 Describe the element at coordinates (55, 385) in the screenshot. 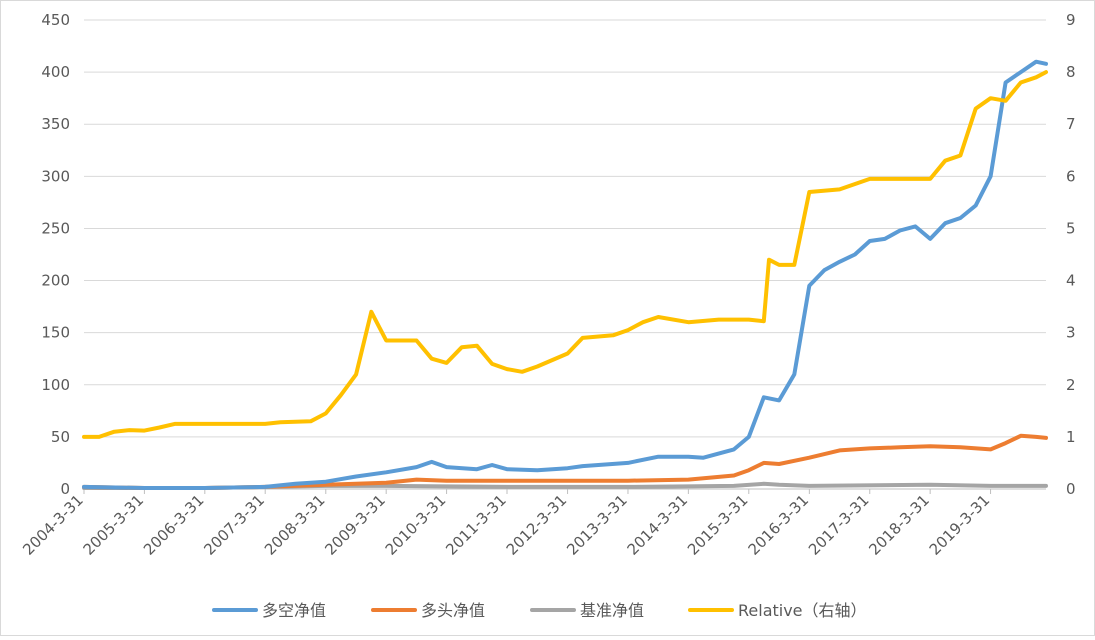

I see `y-left-tick-label: 100` at that location.